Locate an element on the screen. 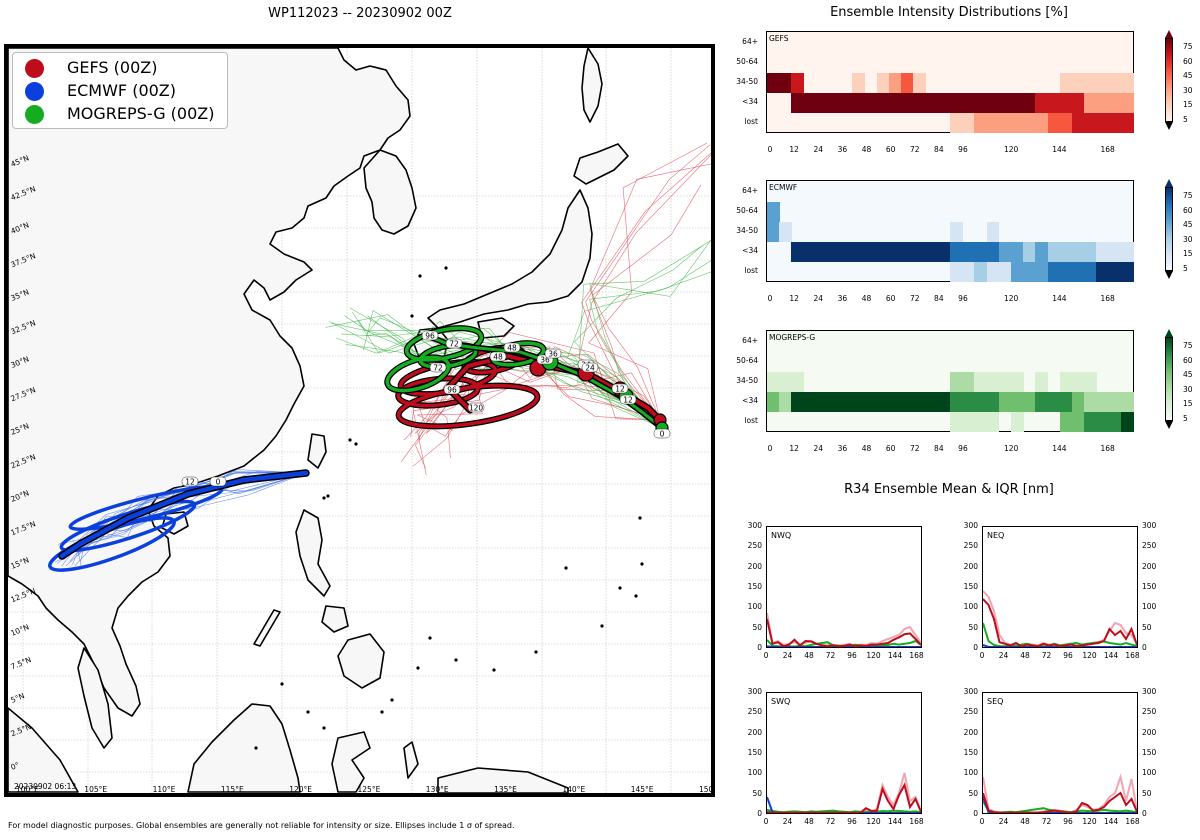 This screenshot has height=840, width=1200. colorbar-label: 5 is located at coordinates (1185, 268).